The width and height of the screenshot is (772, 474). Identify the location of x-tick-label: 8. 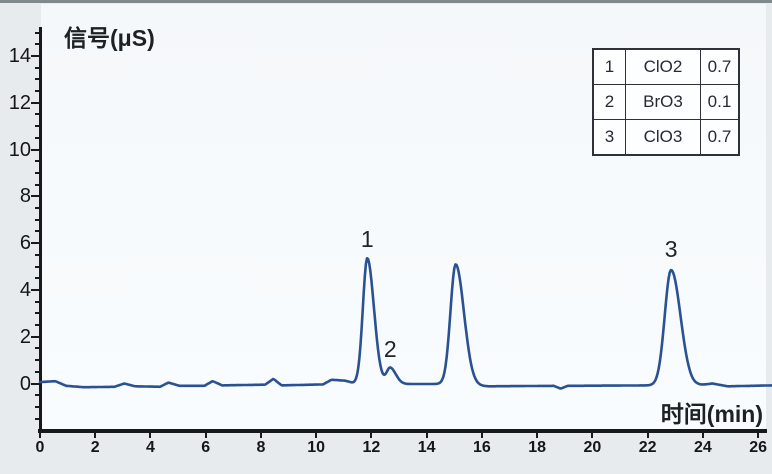
(261, 447).